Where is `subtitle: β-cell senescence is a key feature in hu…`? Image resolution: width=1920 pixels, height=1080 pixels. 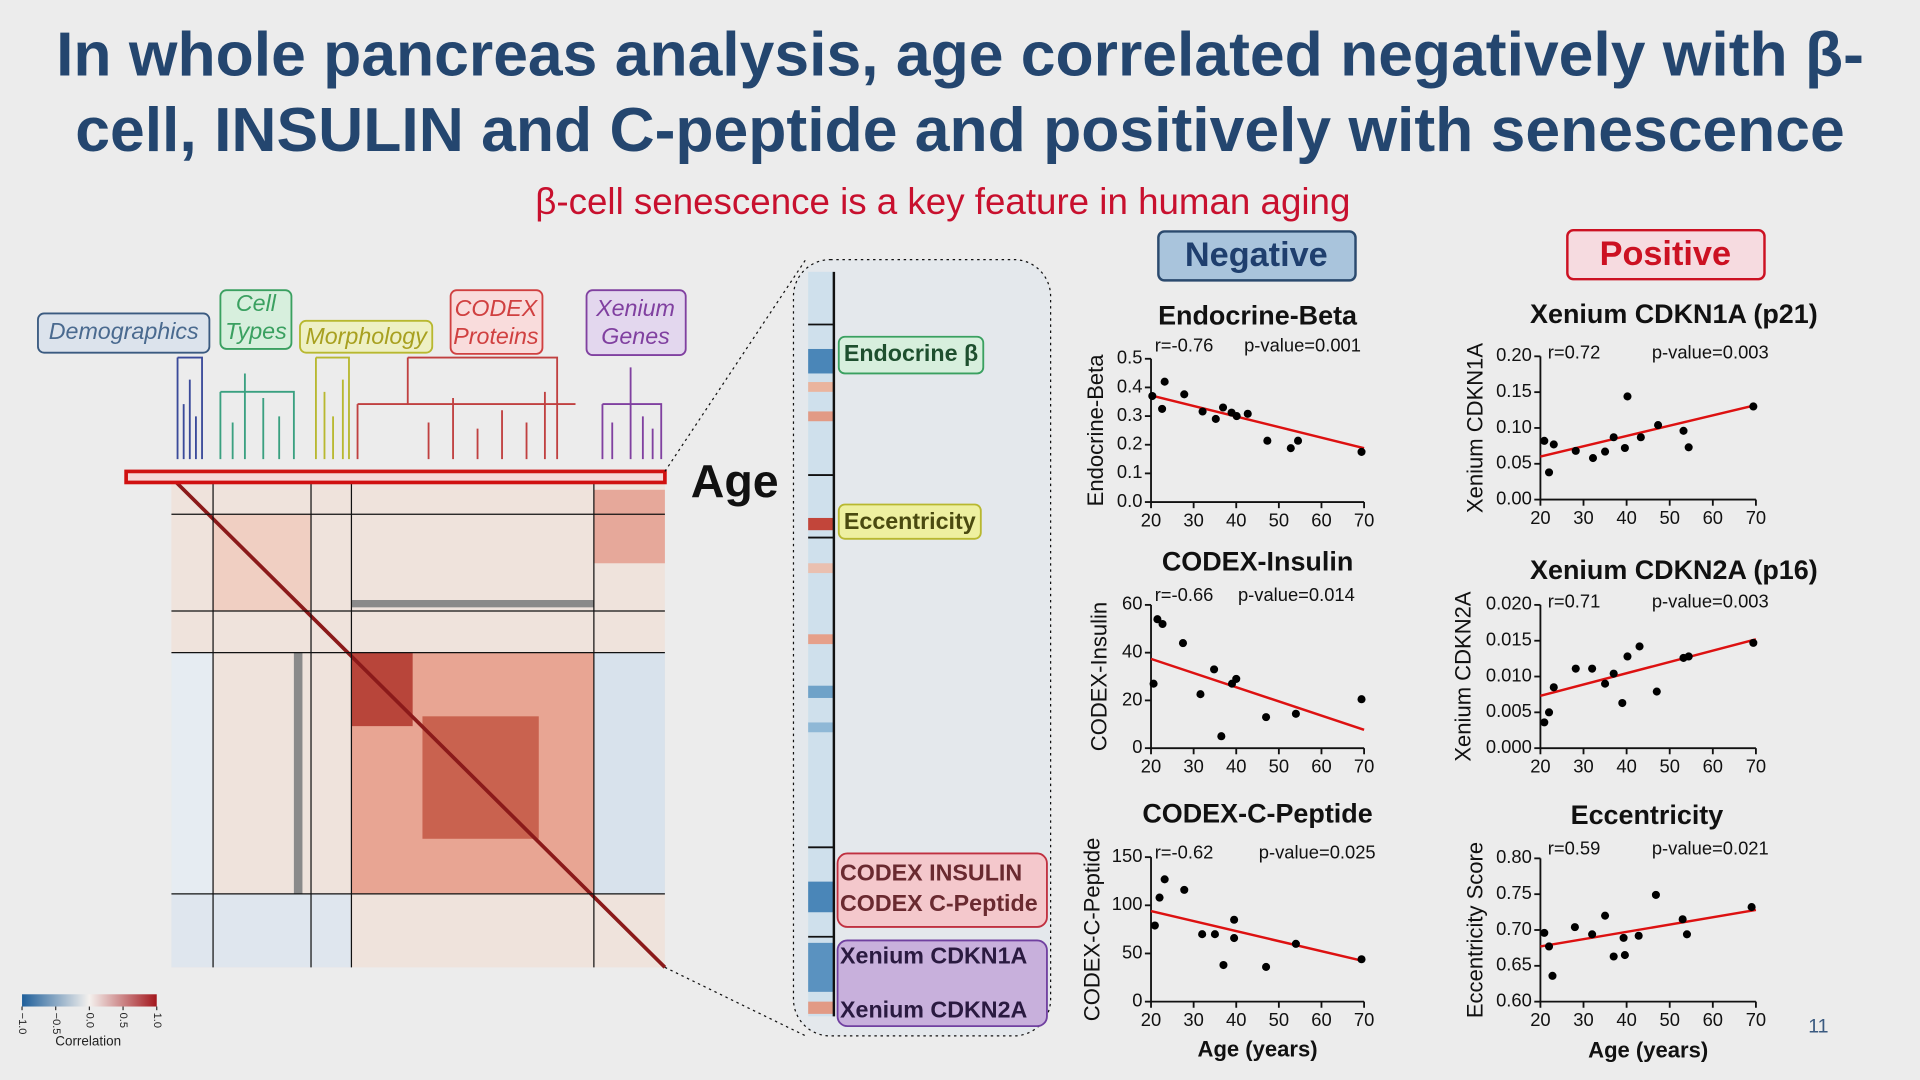 subtitle: β-cell senescence is a key feature in hu… is located at coordinates (942, 201).